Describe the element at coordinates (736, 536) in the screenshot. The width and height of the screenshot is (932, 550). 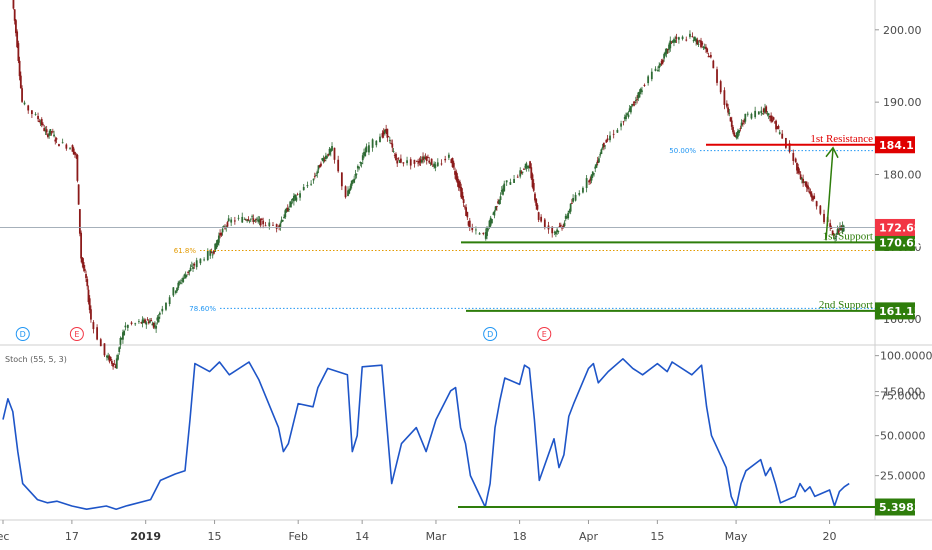
I see `time-tick-label: May` at that location.